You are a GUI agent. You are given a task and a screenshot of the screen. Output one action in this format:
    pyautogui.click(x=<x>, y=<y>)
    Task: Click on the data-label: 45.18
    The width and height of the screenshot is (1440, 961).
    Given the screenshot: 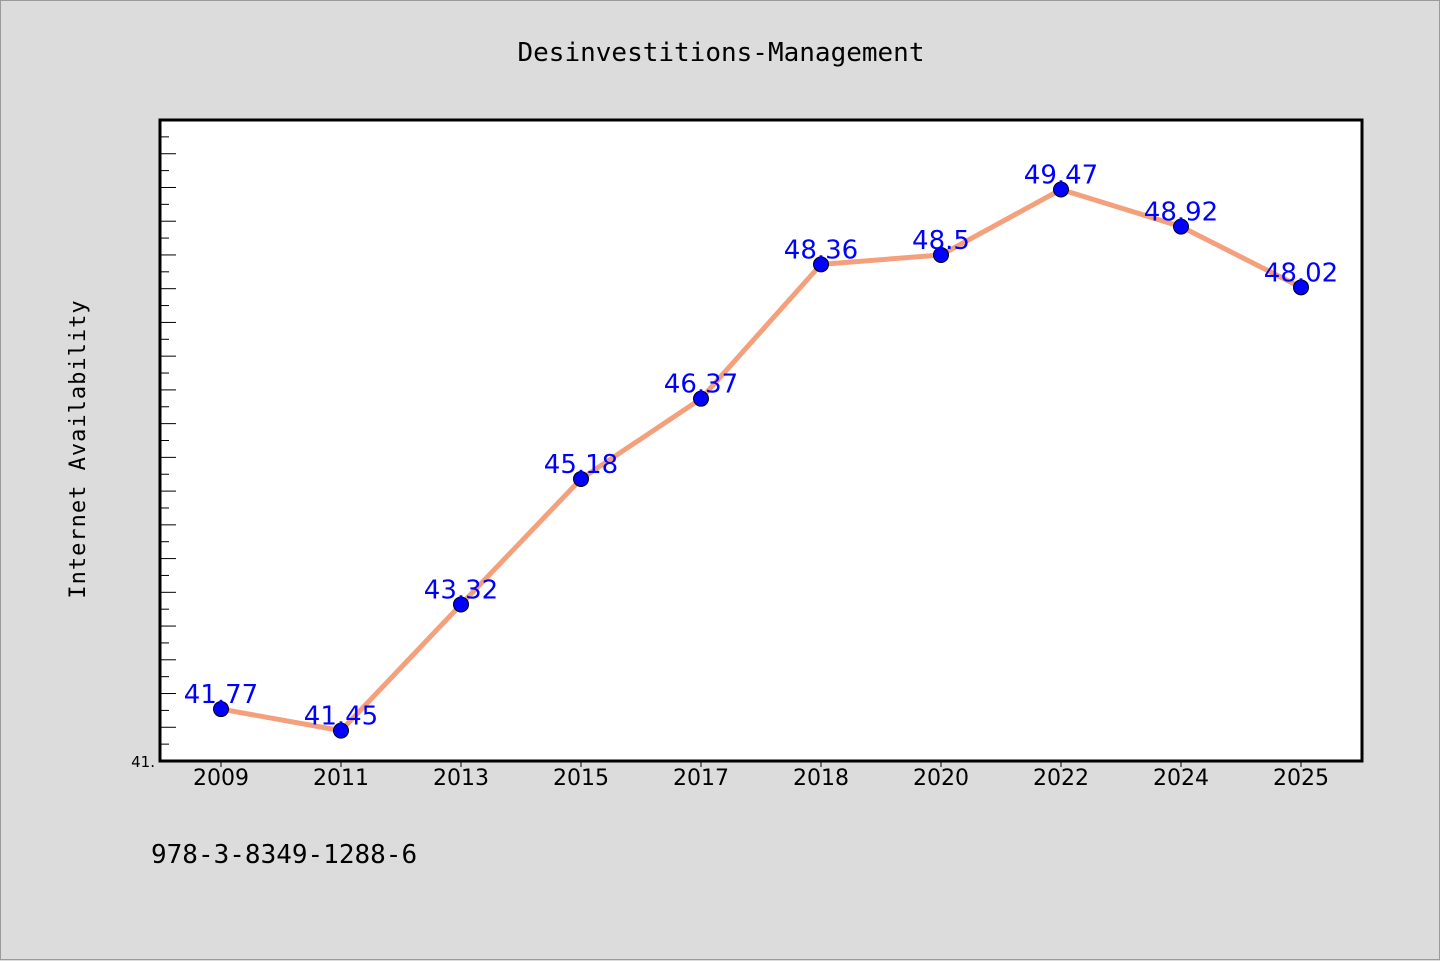 What is the action you would take?
    pyautogui.click(x=581, y=465)
    